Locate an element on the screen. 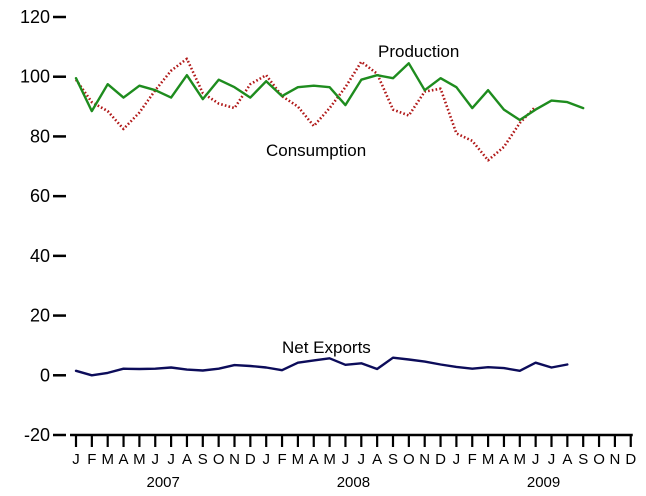  x-year-label: 2007 is located at coordinates (162, 482).